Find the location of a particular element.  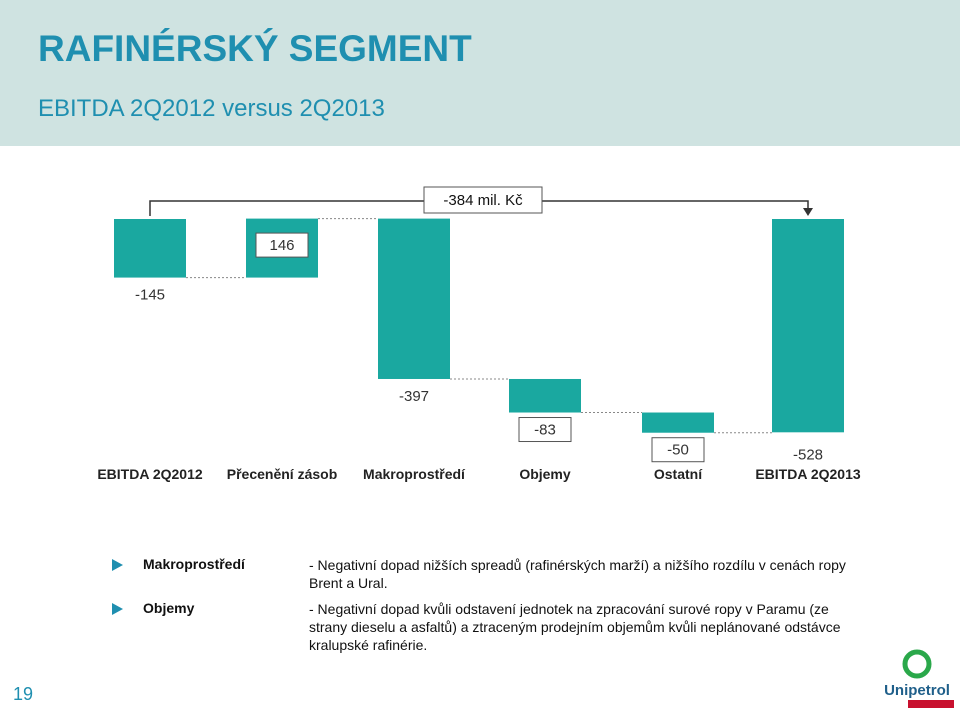

value-label: -397 is located at coordinates (414, 396).